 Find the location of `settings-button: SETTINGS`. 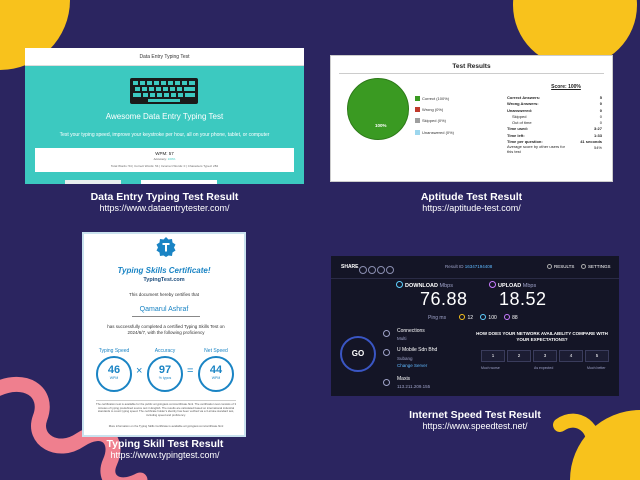

settings-button: SETTINGS is located at coordinates (596, 266).